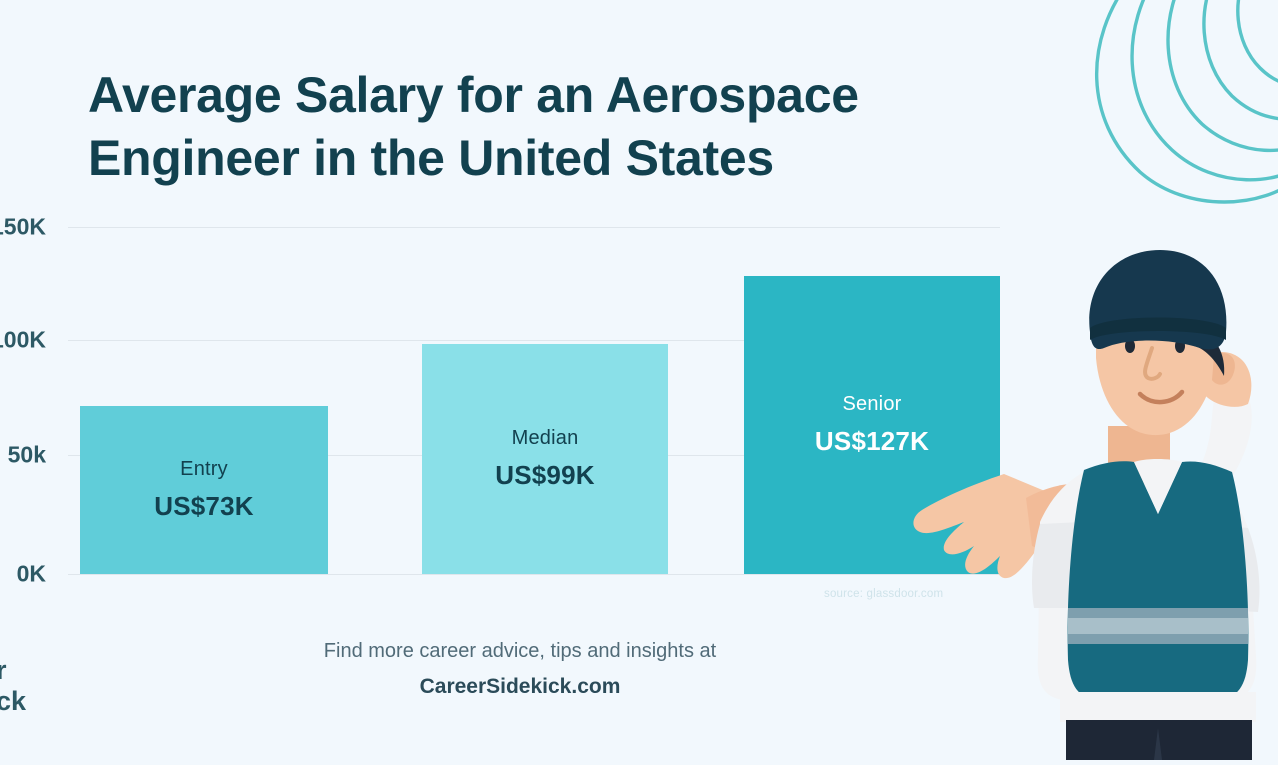  I want to click on bar-entry: Entry US$73K, so click(204, 490).